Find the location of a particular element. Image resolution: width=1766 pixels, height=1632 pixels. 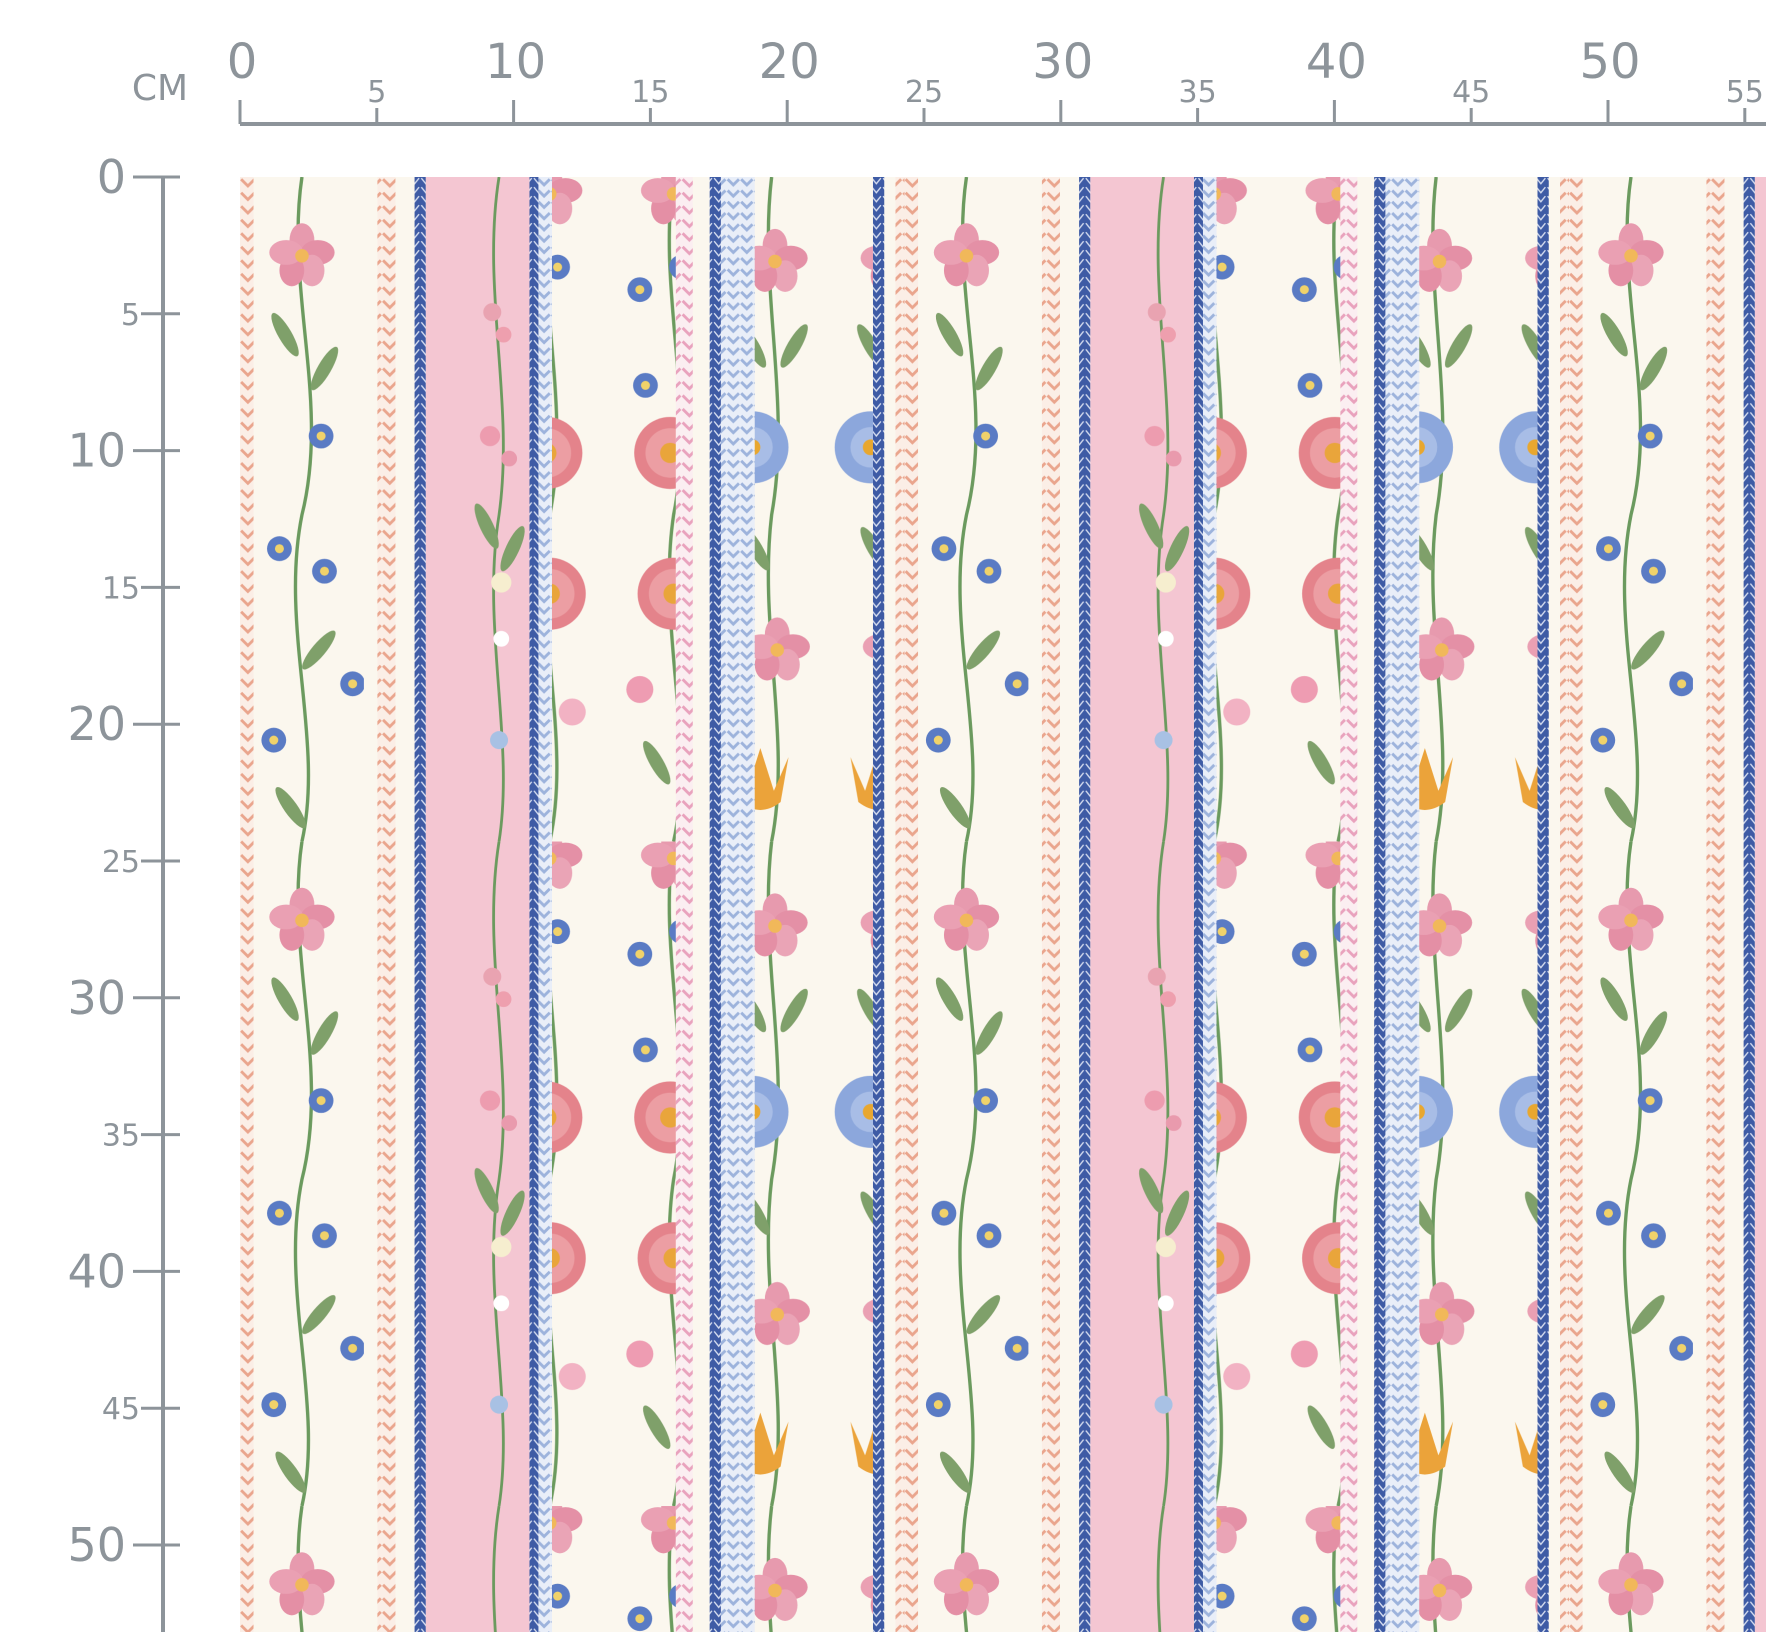

x-tick-label: 45 is located at coordinates (1471, 92).